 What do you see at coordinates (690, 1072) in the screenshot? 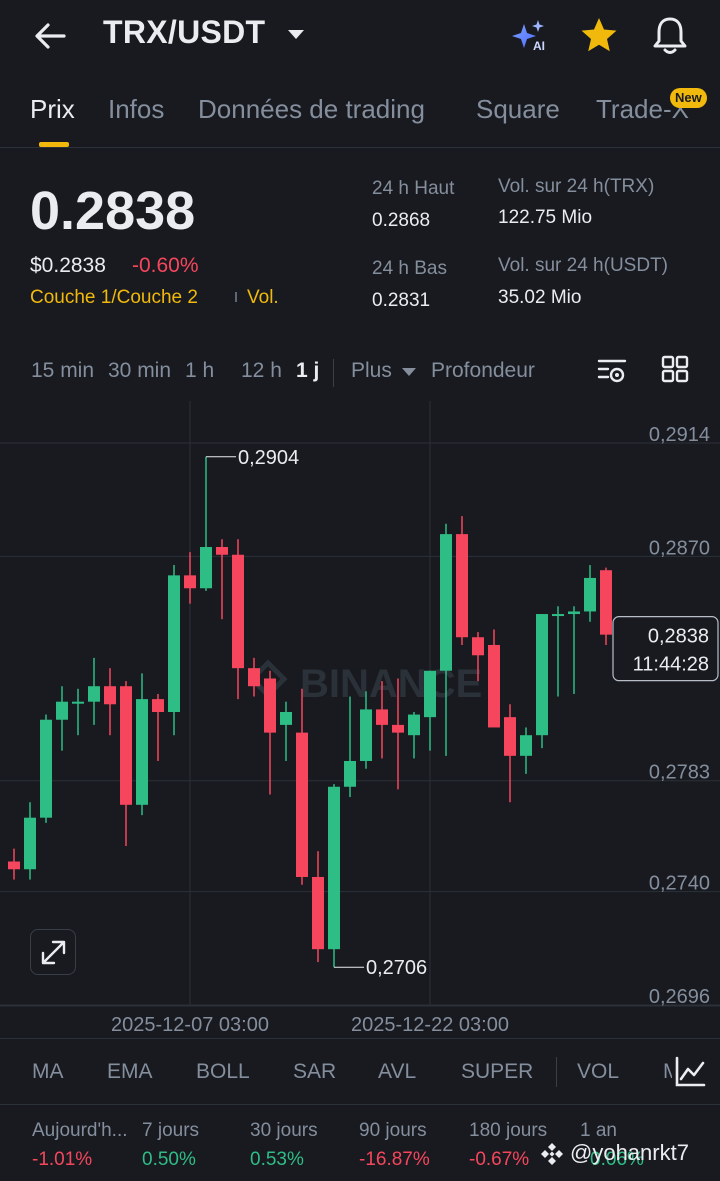
I see `line-chart-draw-icon` at bounding box center [690, 1072].